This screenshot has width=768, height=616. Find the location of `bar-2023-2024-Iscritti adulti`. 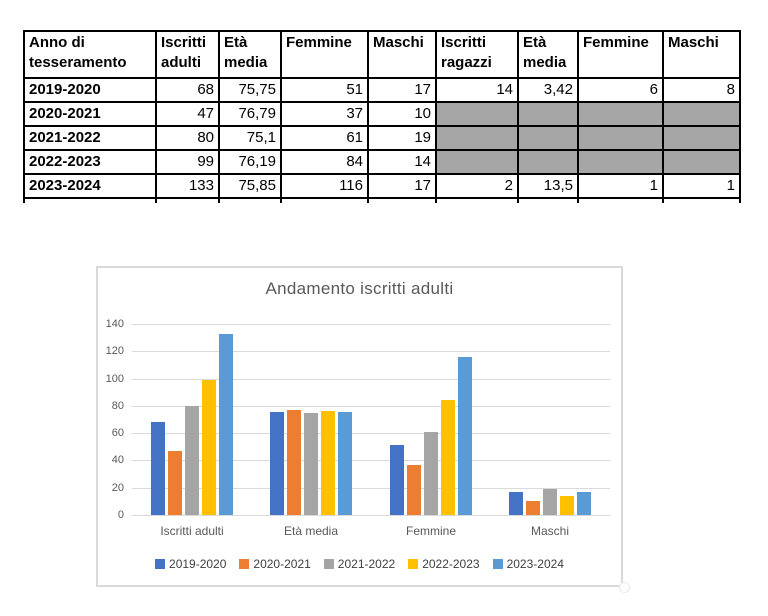

bar-2023-2024-Iscritti adulti is located at coordinates (226, 424).